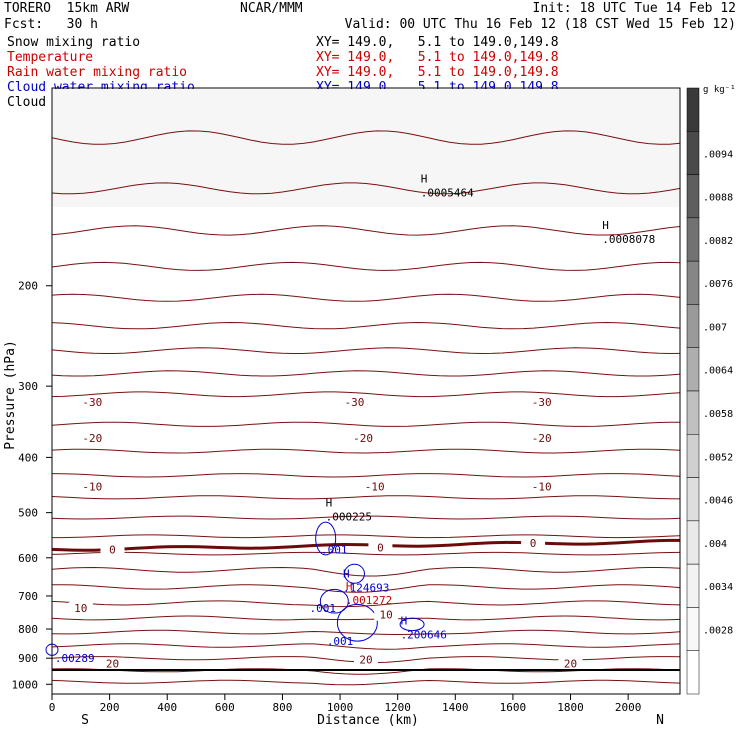 This screenshot has height=740, width=740. Describe the element at coordinates (718, 587) in the screenshot. I see `colorbar-level-label: .0034` at that location.